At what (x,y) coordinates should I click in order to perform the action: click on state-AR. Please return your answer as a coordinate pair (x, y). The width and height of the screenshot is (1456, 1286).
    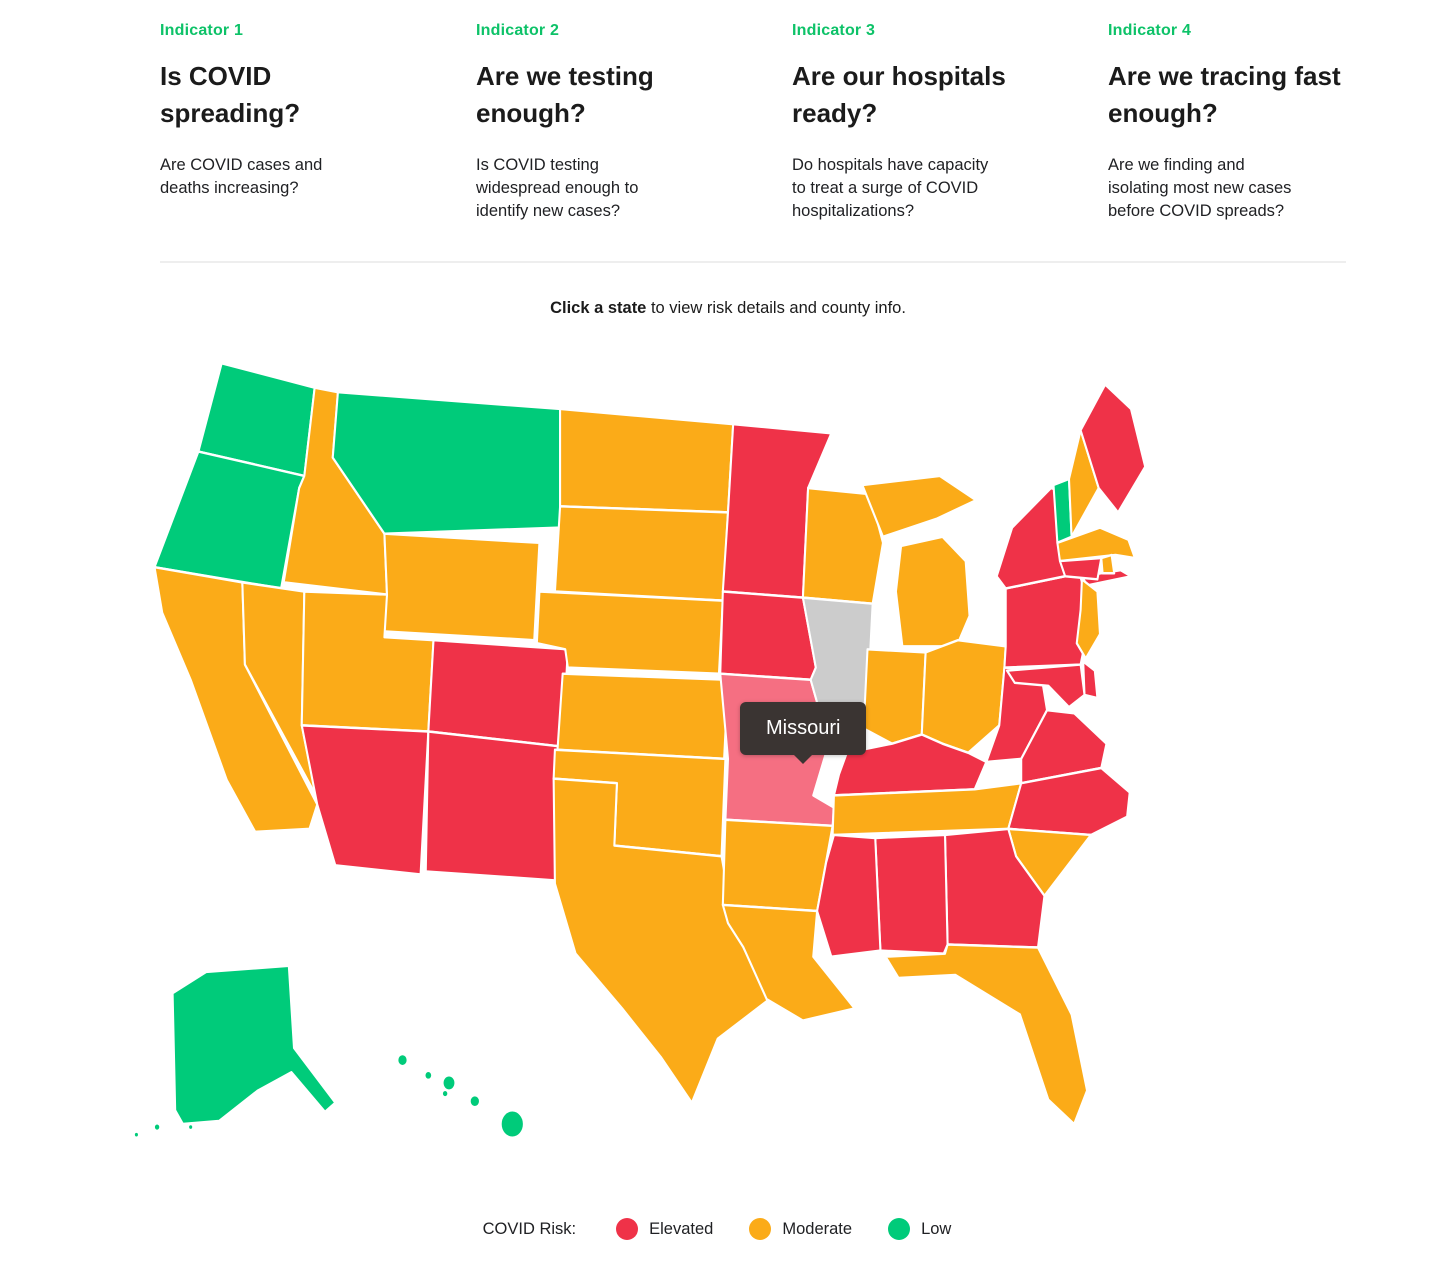
    Looking at the image, I should click on (777, 865).